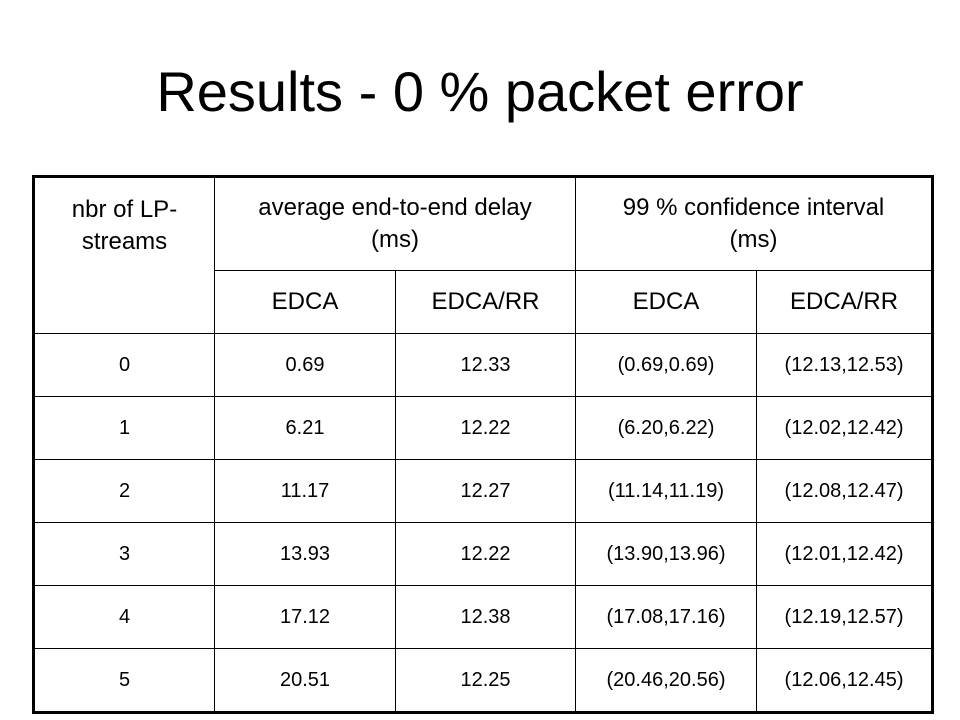 The height and width of the screenshot is (720, 960). I want to click on cell-ci-edca-rr: (12.08,12.47), so click(845, 491).